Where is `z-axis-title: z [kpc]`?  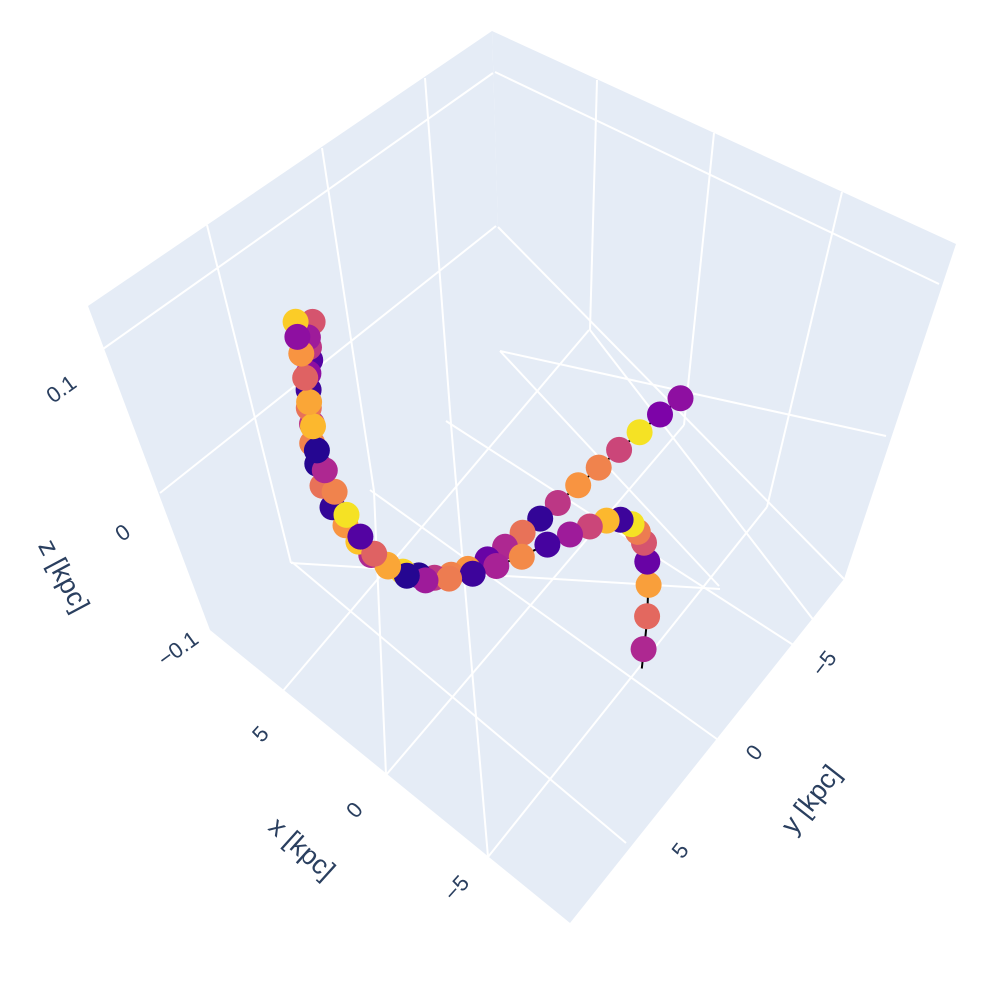 z-axis-title: z [kpc] is located at coordinates (63, 575).